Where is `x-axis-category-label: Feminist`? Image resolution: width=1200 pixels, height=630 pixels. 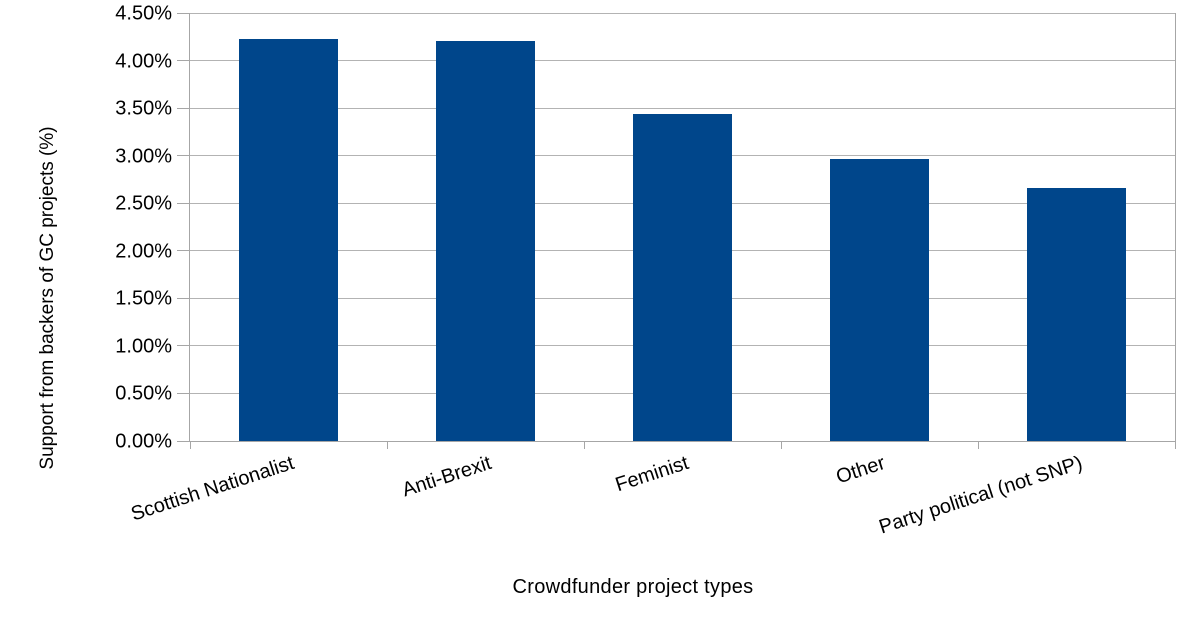
x-axis-category-label: Feminist is located at coordinates (652, 474).